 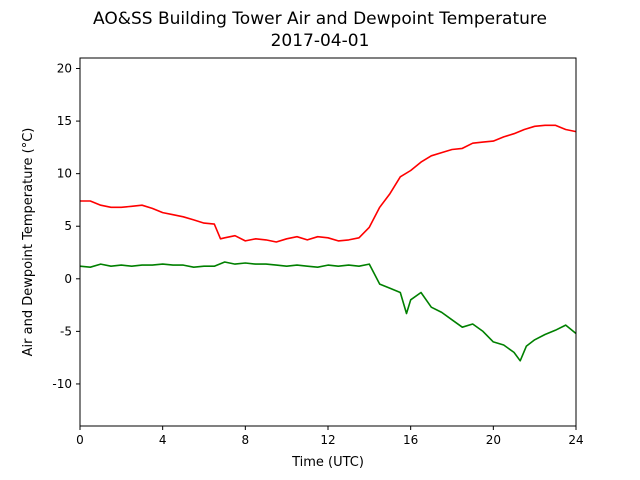 What do you see at coordinates (320, 41) in the screenshot?
I see `chart-subtitle: 2017-04-01` at bounding box center [320, 41].